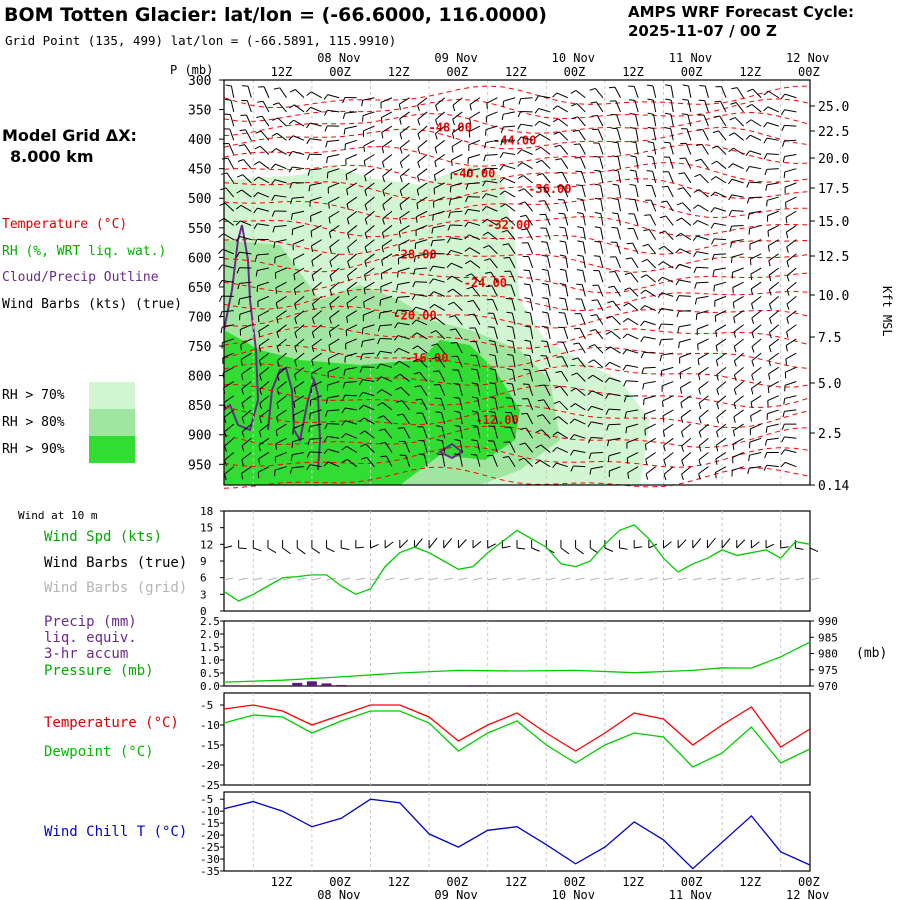 This screenshot has width=900, height=900. I want to click on legend-rh70-swatch, so click(112, 395).